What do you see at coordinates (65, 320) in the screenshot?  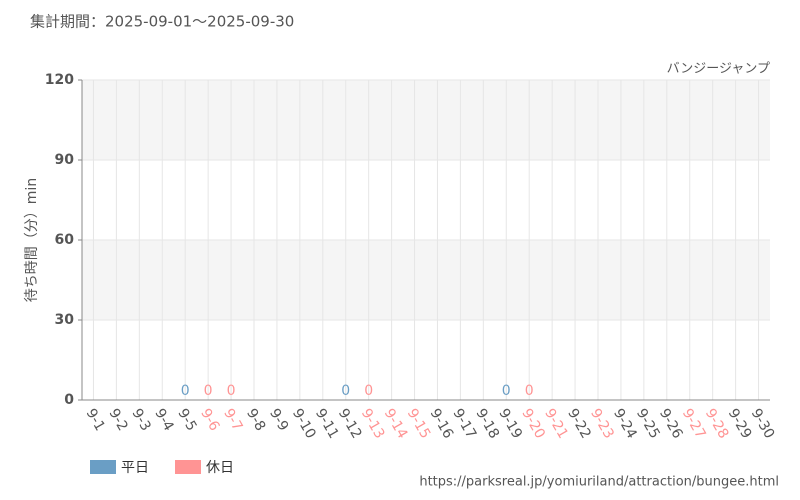 I see `y-tick-label: 30` at bounding box center [65, 320].